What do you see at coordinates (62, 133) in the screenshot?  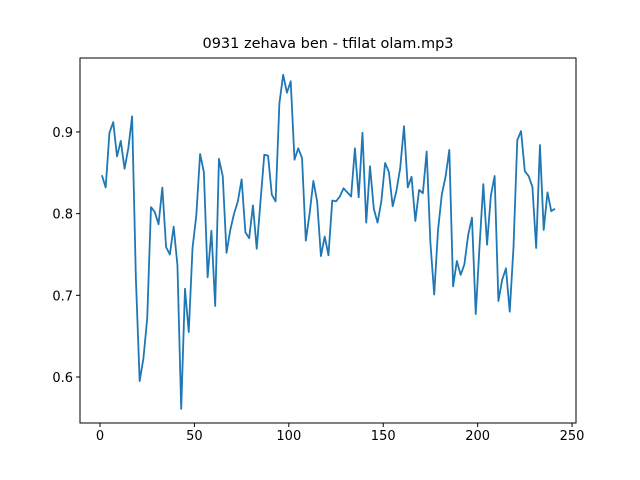 I see `y-tick-label: 0.9` at bounding box center [62, 133].